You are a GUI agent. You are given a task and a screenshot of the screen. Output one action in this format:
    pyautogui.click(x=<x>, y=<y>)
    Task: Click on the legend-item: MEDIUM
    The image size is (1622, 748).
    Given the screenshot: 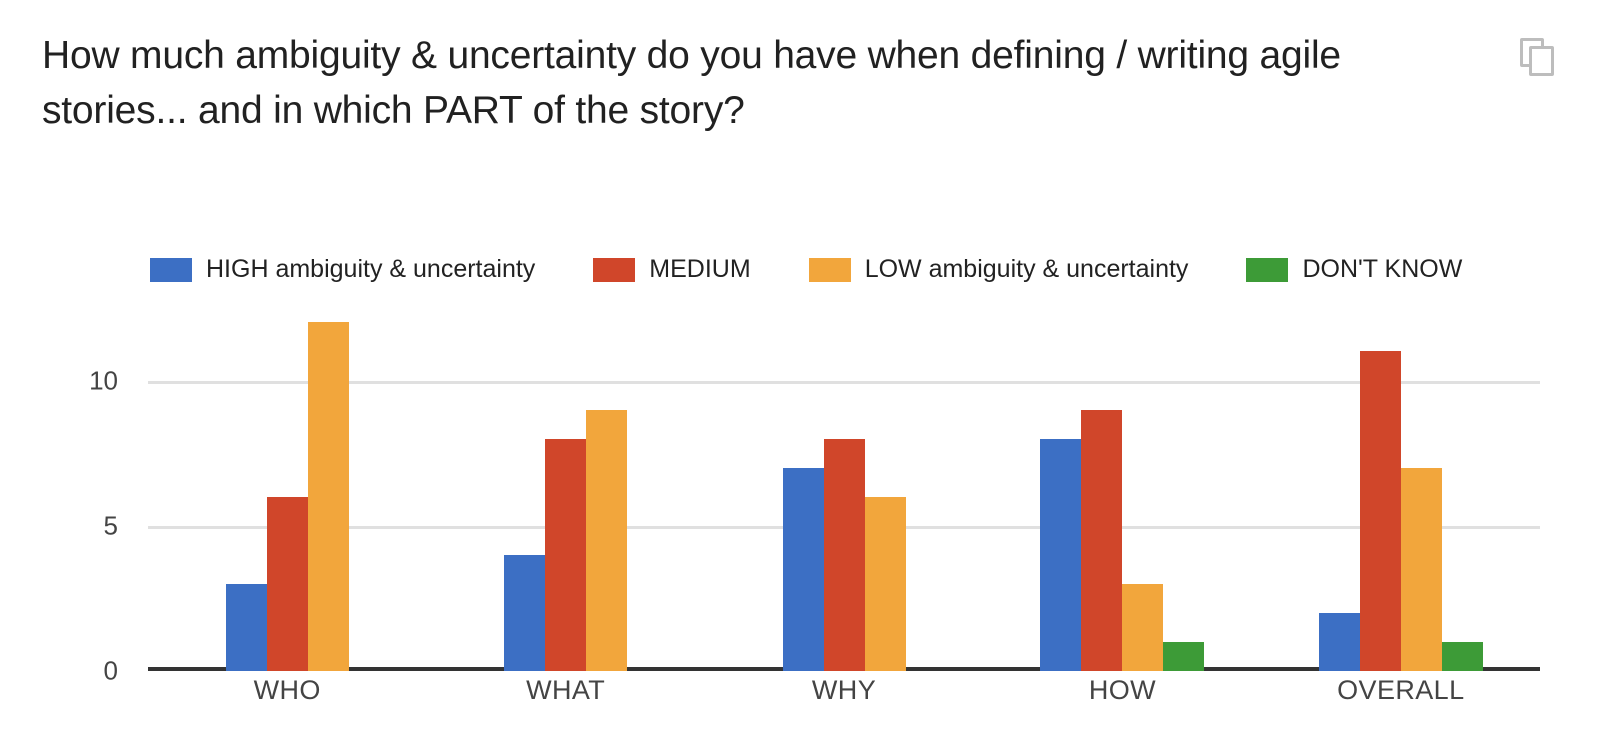 What is the action you would take?
    pyautogui.click(x=672, y=269)
    